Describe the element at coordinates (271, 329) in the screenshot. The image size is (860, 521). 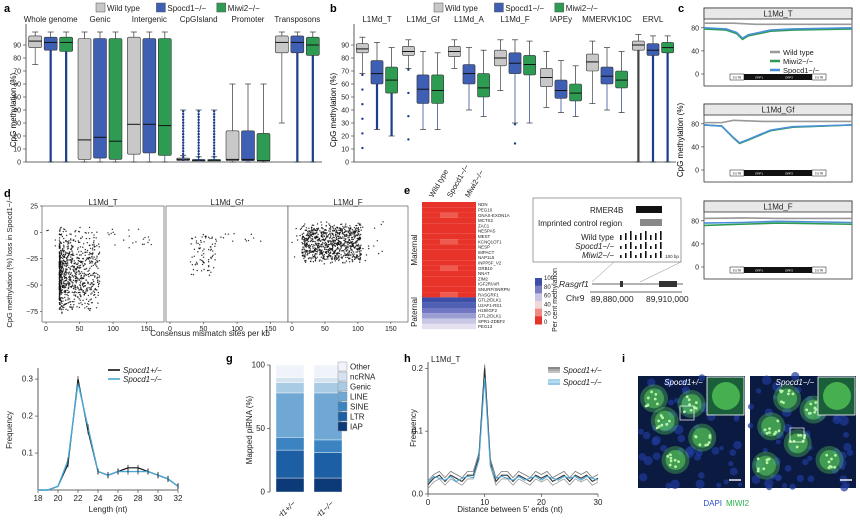
I see `d-xtick-label: 150` at that location.